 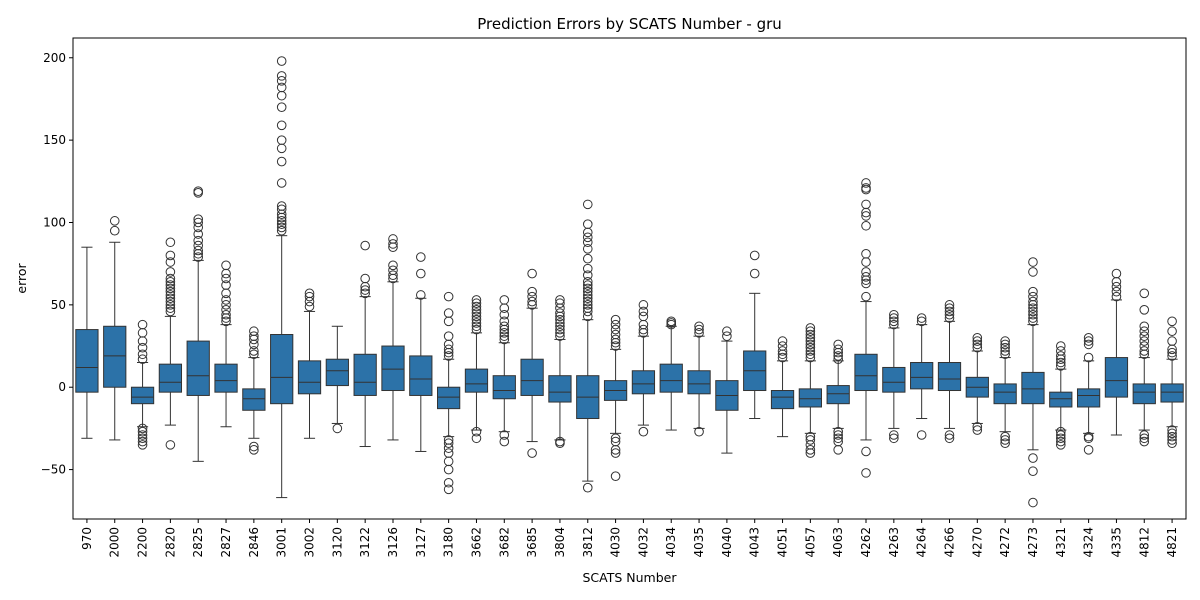 What do you see at coordinates (810, 542) in the screenshot?
I see `x-tick-label: 4057` at bounding box center [810, 542].